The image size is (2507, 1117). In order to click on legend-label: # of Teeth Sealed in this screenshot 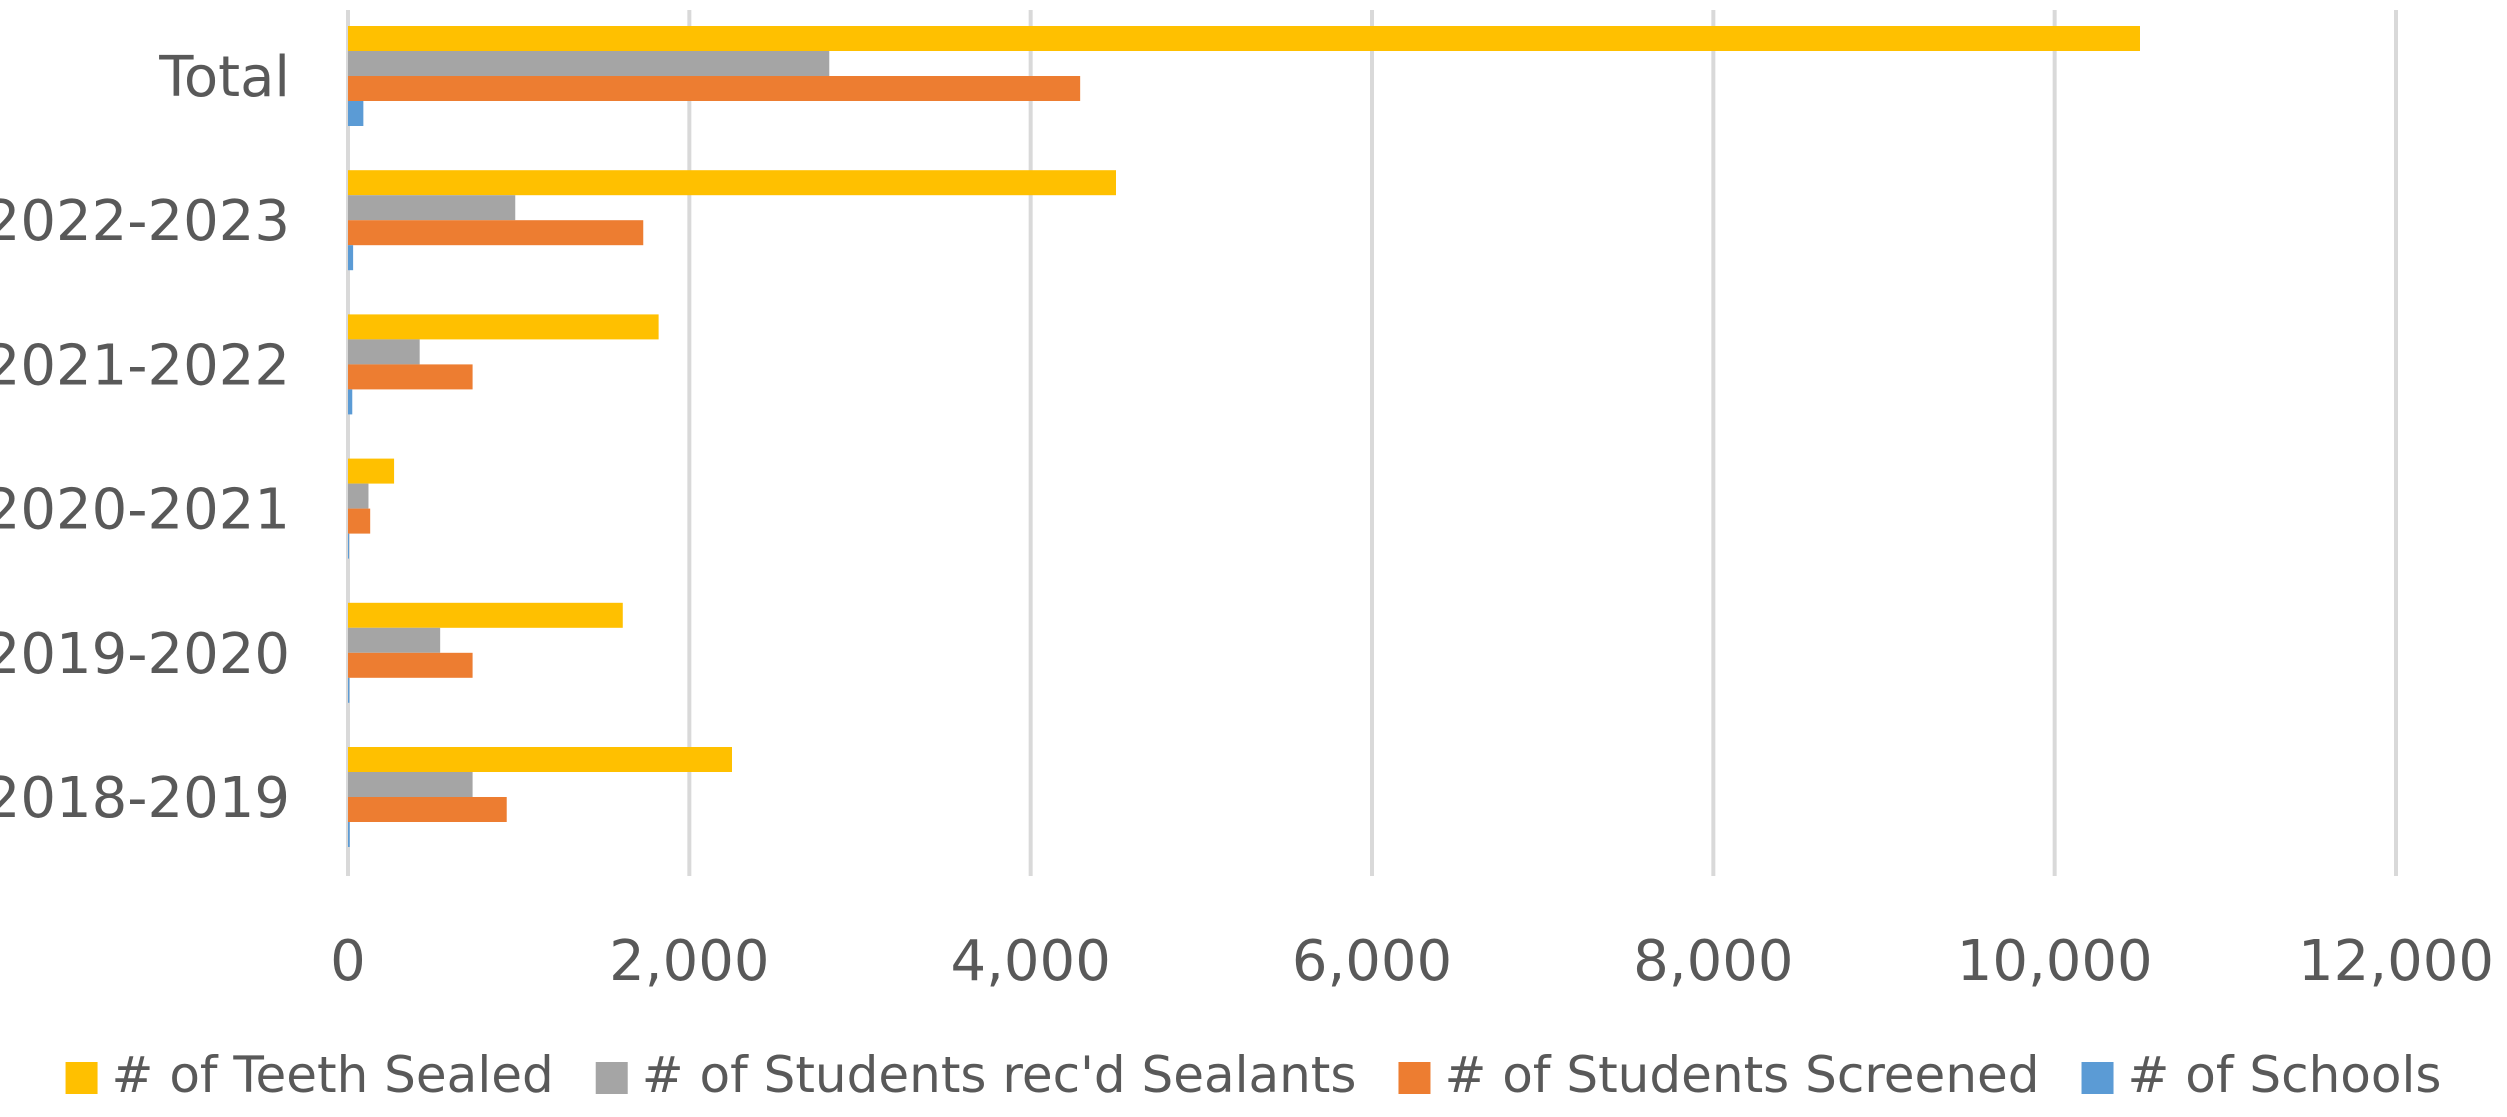, I will do `click(333, 1075)`.